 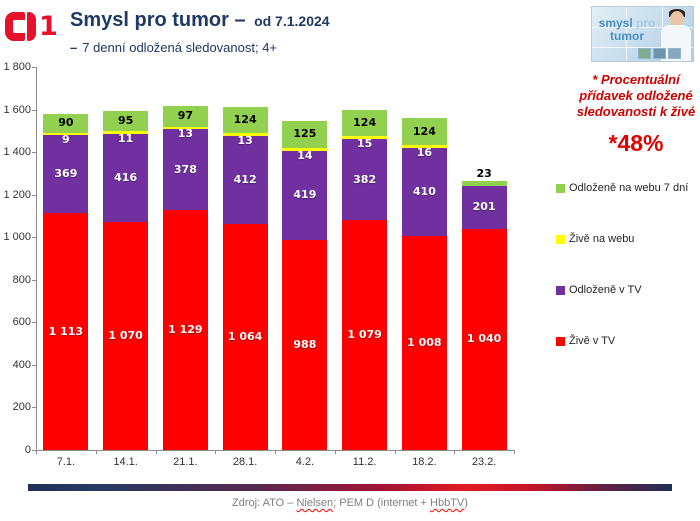 I want to click on promo-word1: smysl, so click(x=615, y=23).